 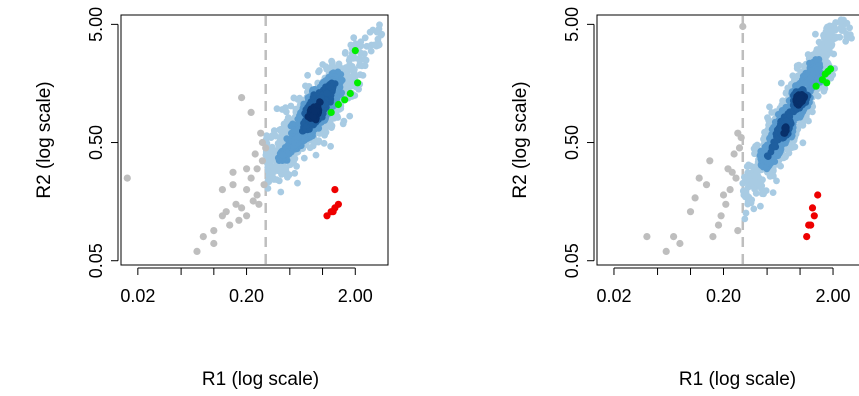 What do you see at coordinates (723, 296) in the screenshot?
I see `x-tick-label: 0.20` at bounding box center [723, 296].